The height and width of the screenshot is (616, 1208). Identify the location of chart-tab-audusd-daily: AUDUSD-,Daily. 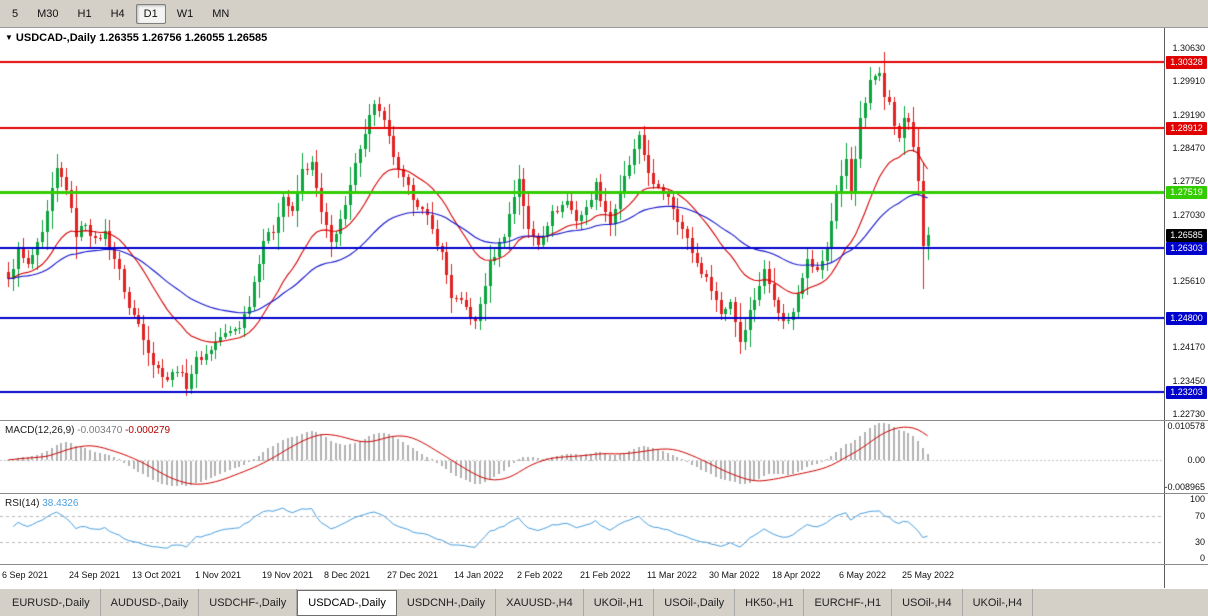
(150, 602).